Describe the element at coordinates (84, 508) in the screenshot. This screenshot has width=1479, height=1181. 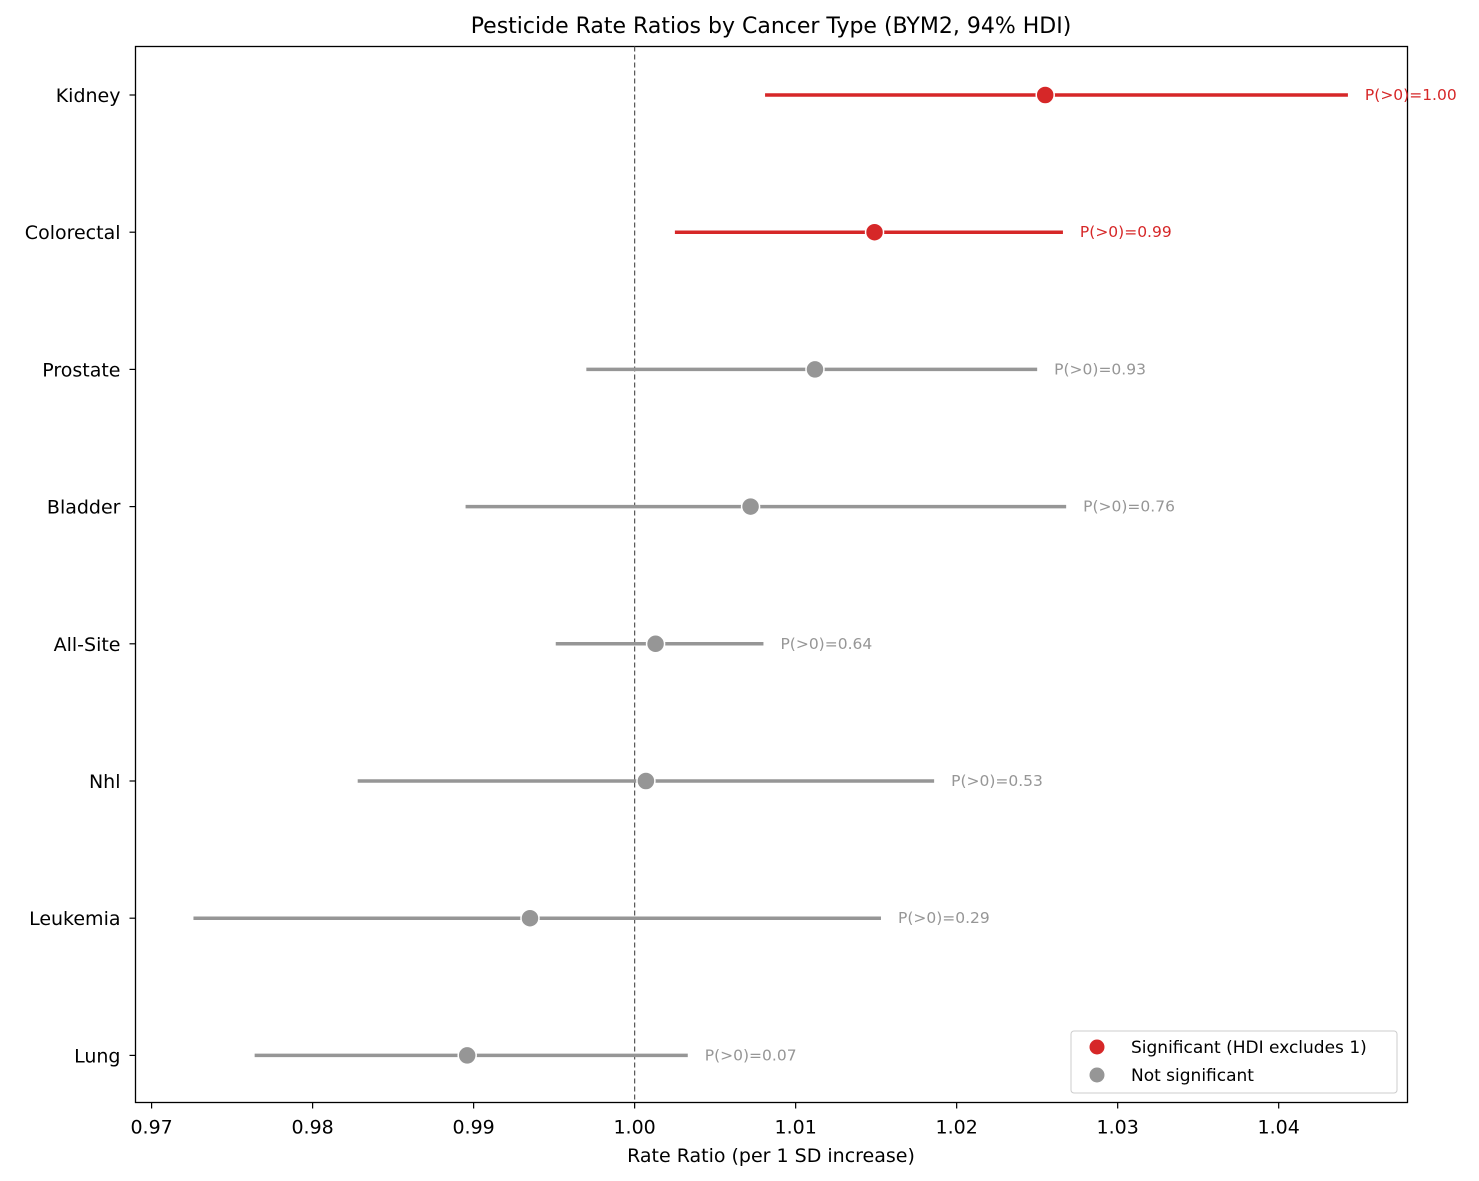
I see `y-tick-label: Bladder` at that location.